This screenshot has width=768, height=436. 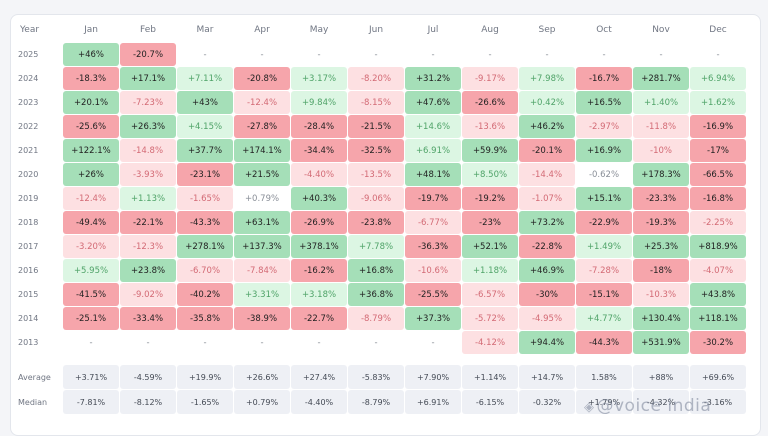 What do you see at coordinates (547, 402) in the screenshot?
I see `summary-cell: -0.32%` at bounding box center [547, 402].